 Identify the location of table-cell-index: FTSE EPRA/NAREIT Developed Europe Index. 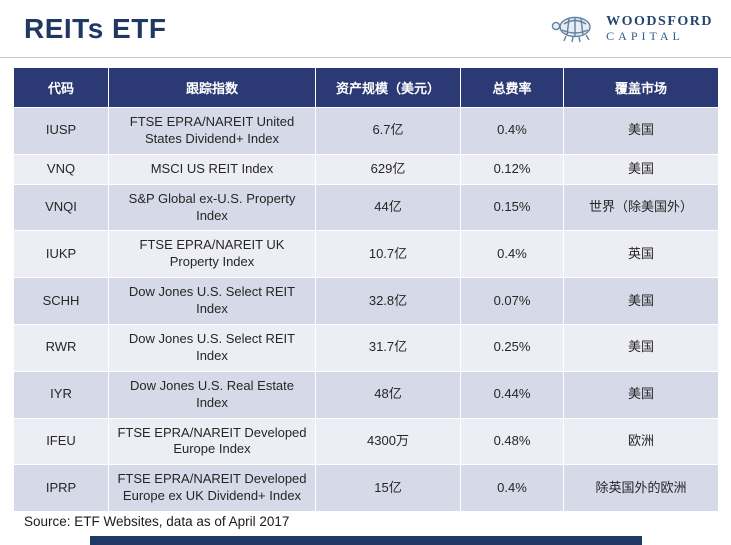
(212, 441).